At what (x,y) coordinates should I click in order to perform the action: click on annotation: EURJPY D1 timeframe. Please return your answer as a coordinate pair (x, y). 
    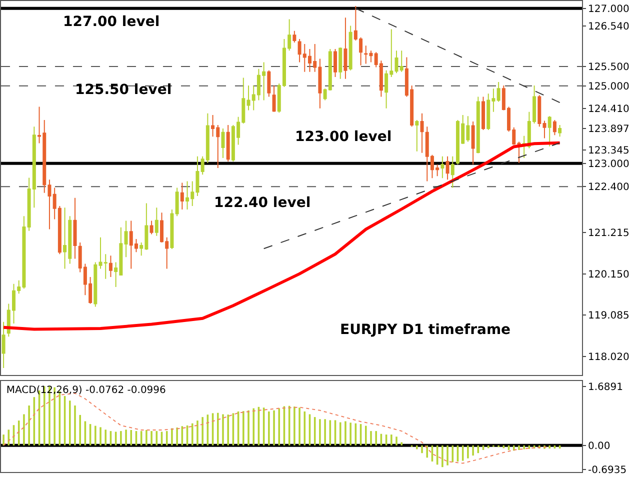
    Looking at the image, I should click on (425, 330).